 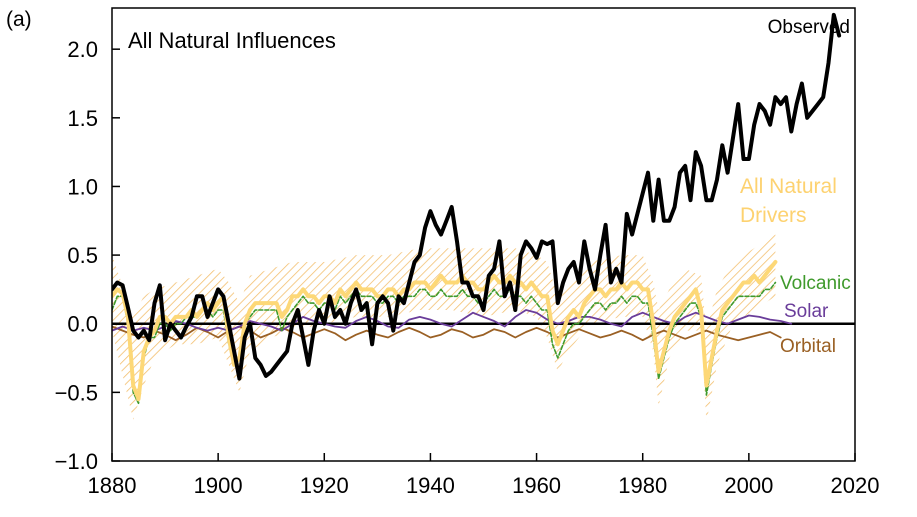 I want to click on orbital-label: Orbital, so click(x=808, y=346).